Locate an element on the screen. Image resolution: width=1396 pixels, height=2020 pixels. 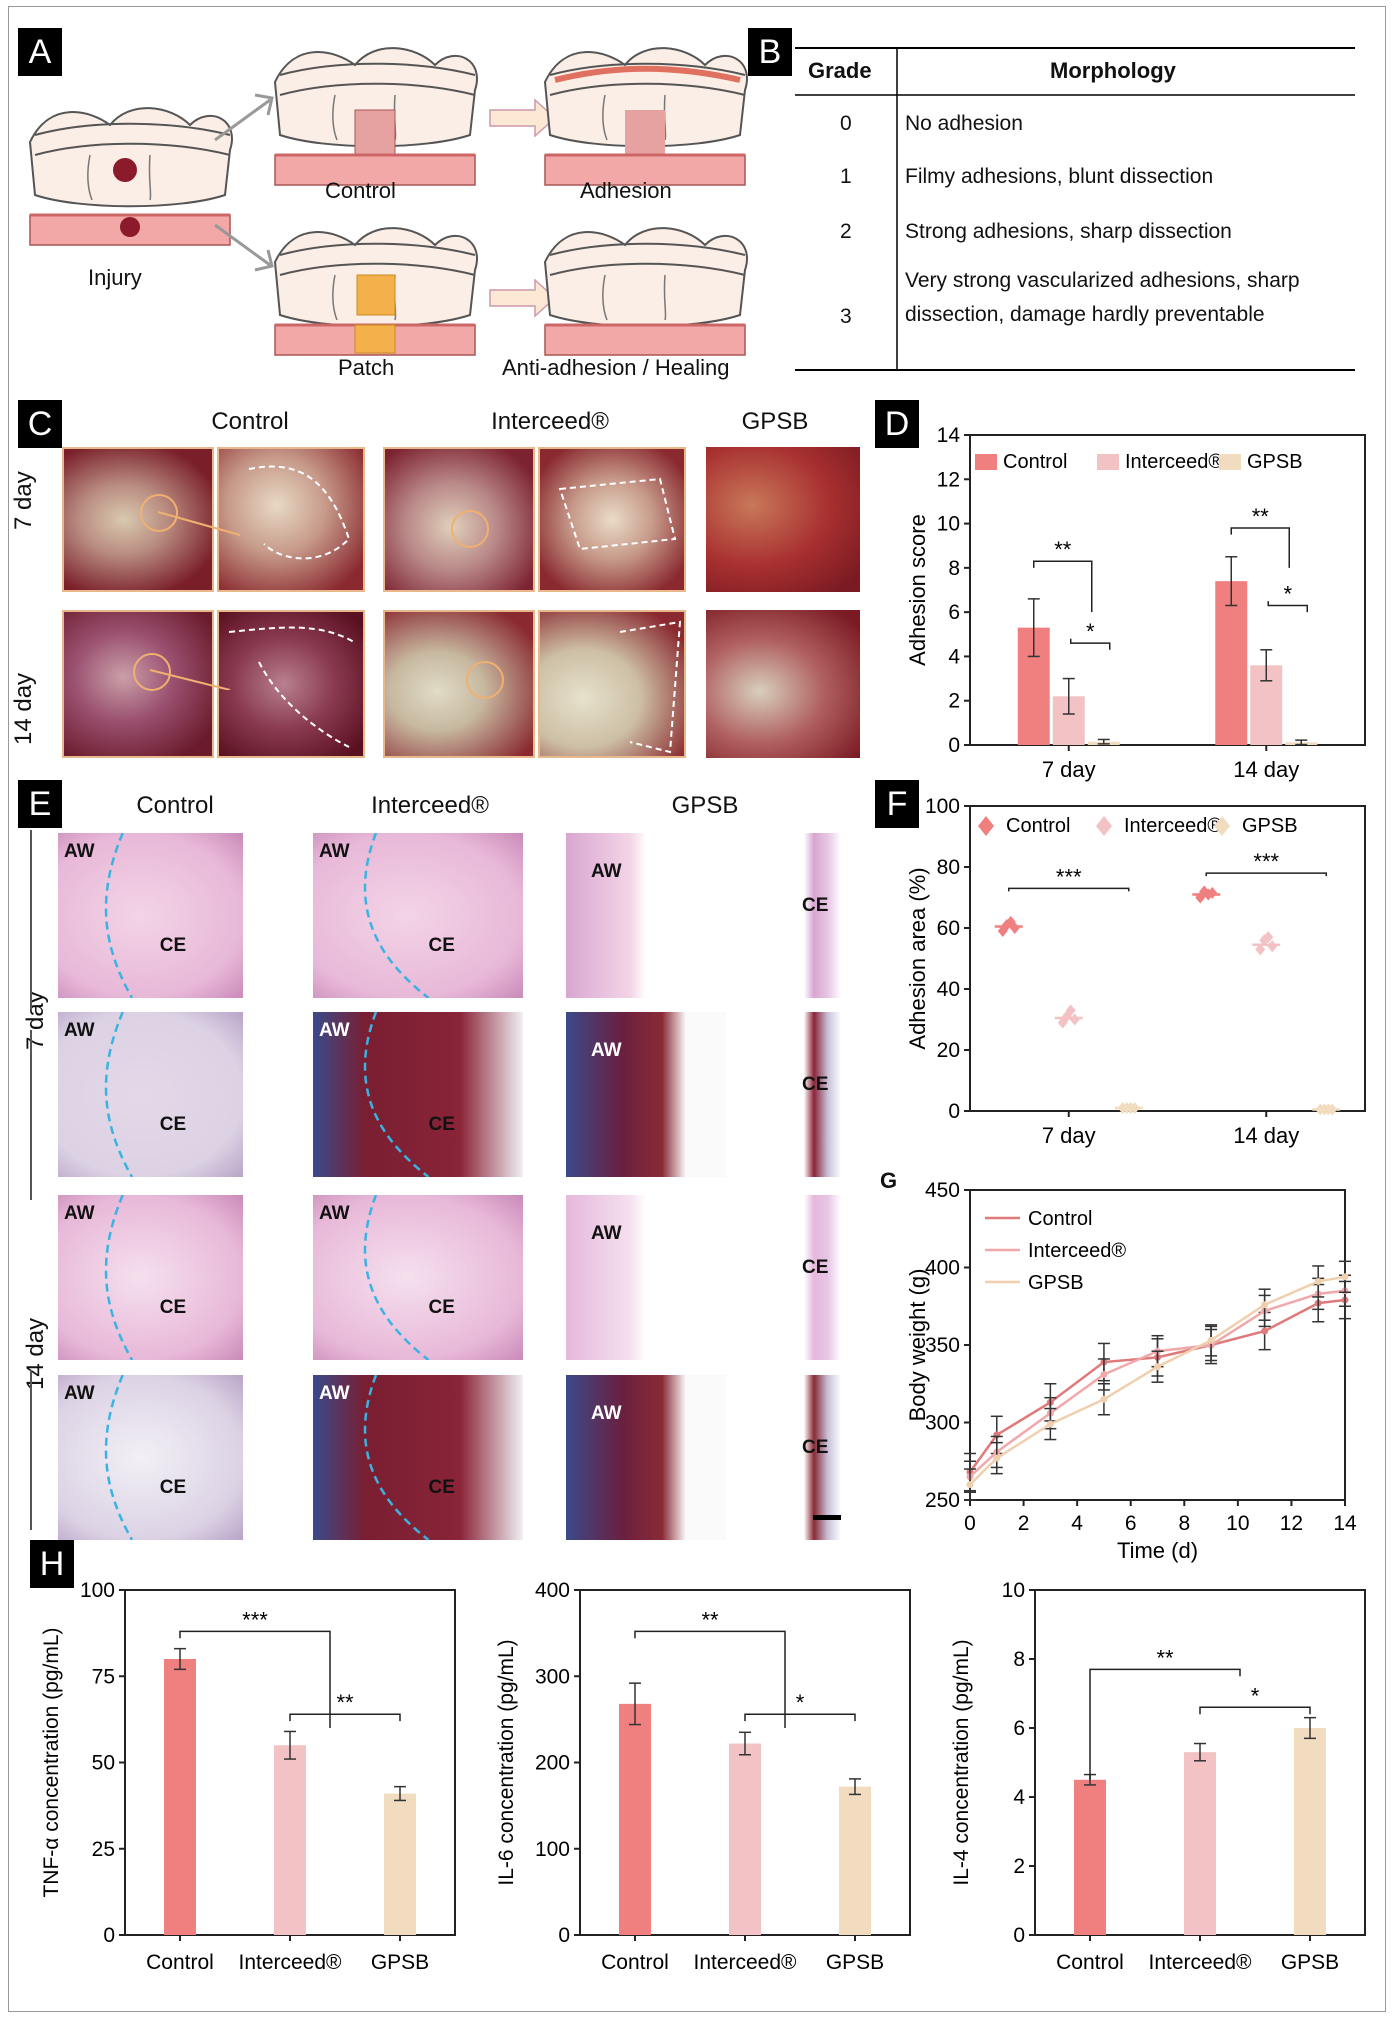
y-tick-label: 10 is located at coordinates (948, 524).